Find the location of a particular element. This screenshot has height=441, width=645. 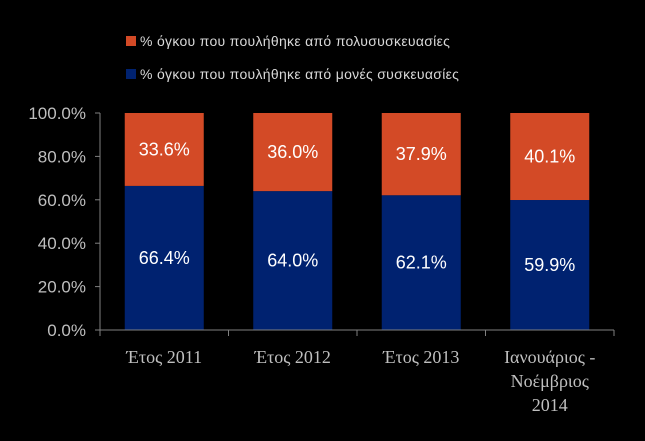

bar-value-label: 36.0% is located at coordinates (292, 152).